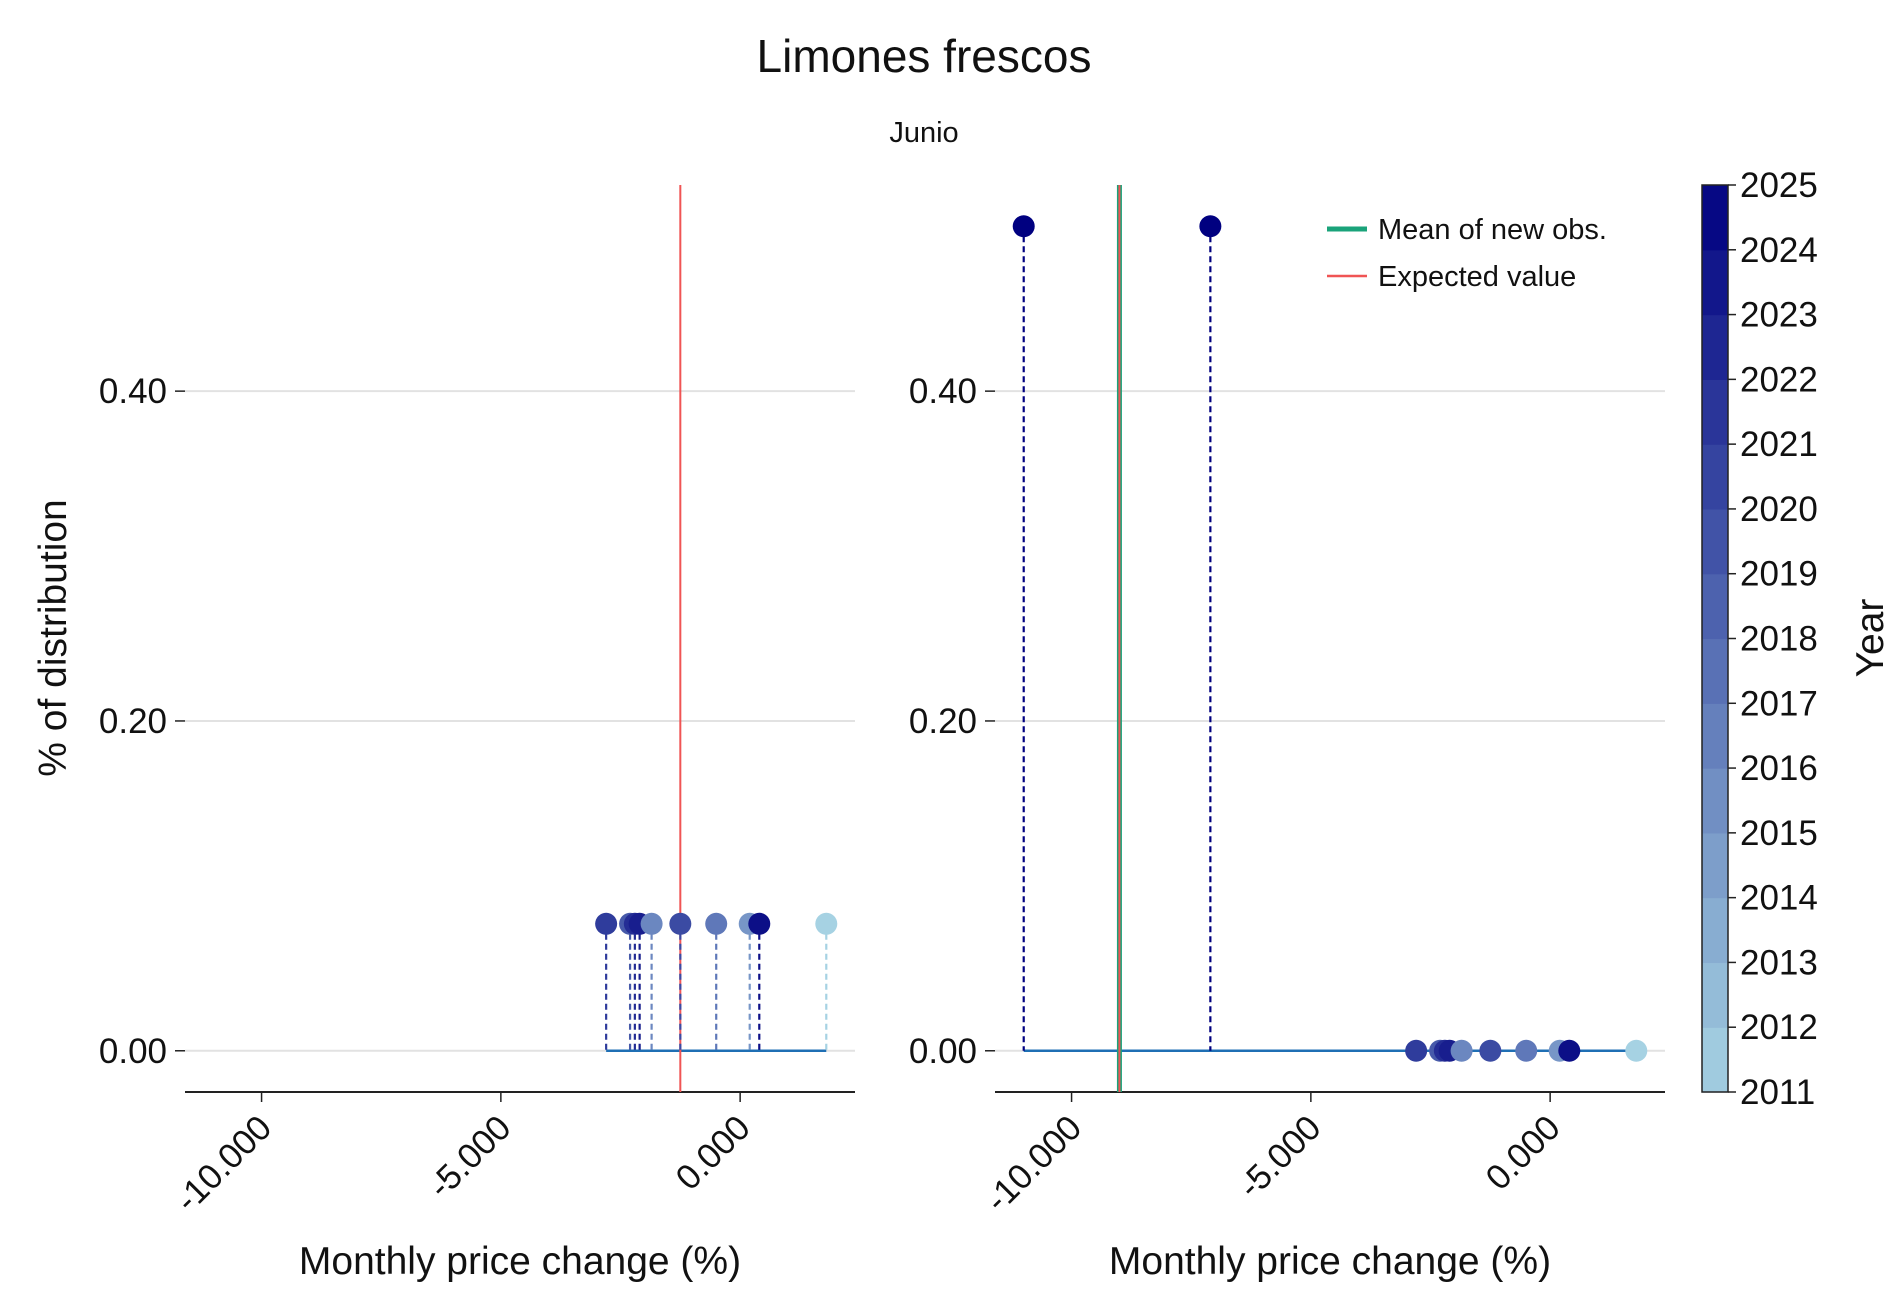 This screenshot has width=1900, height=1300. What do you see at coordinates (1779, 962) in the screenshot?
I see `colorbar-tick-label: 2013` at bounding box center [1779, 962].